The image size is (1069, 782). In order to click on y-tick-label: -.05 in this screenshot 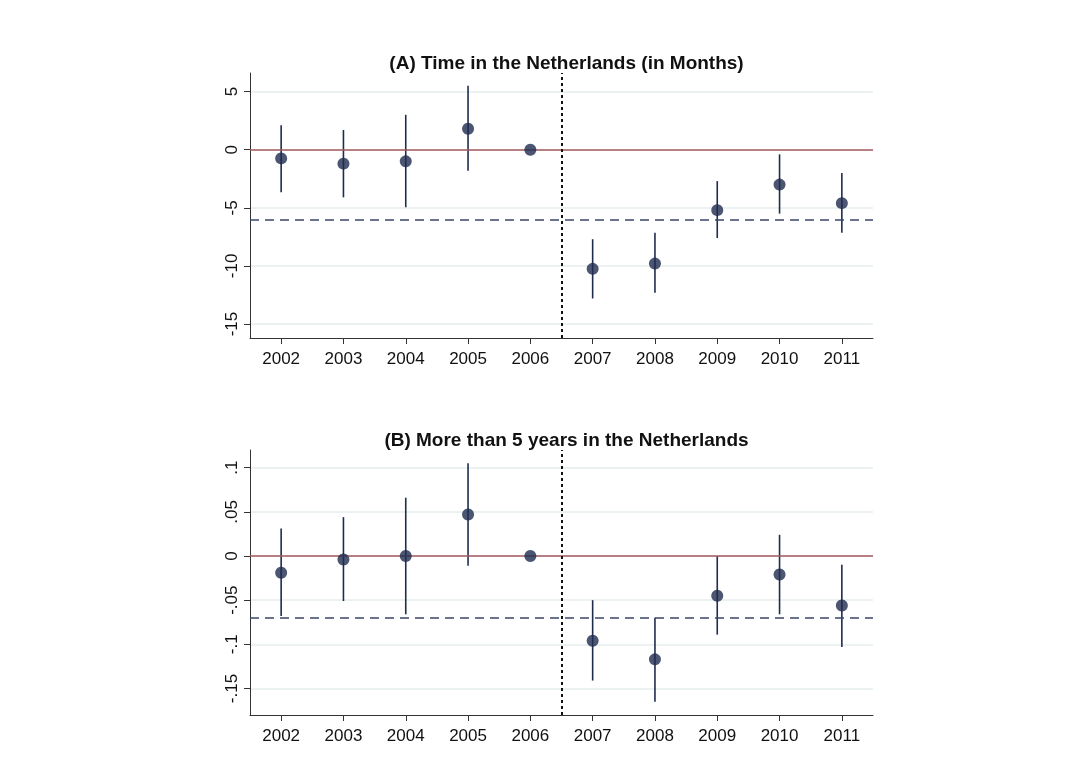, I will do `click(231, 600)`.